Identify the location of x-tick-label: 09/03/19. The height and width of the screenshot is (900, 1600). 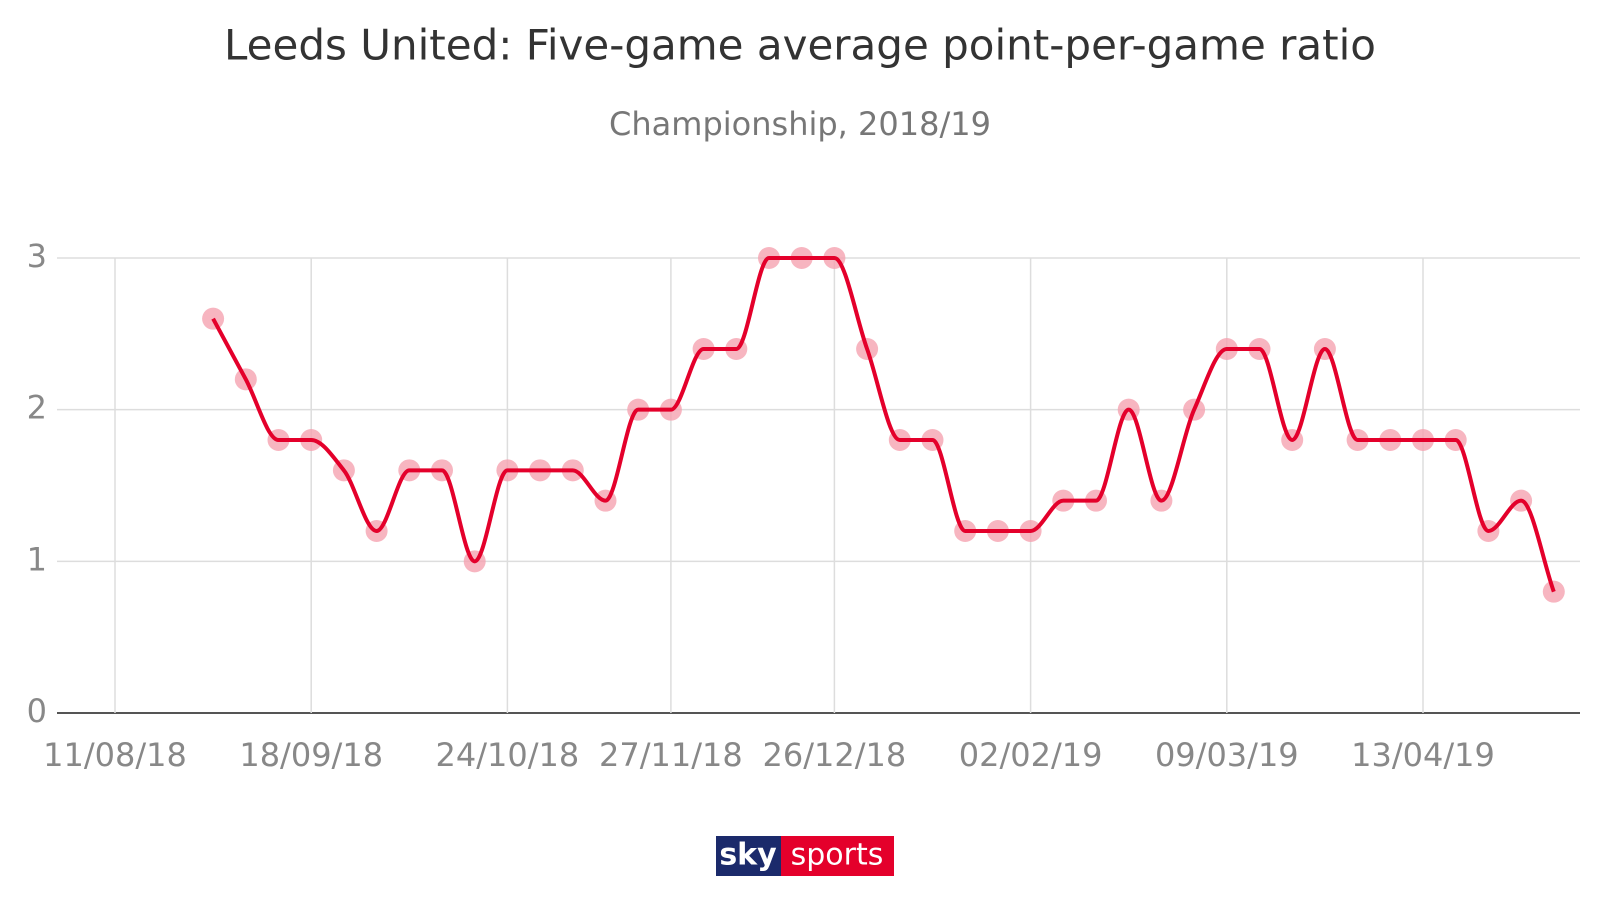
(1227, 755).